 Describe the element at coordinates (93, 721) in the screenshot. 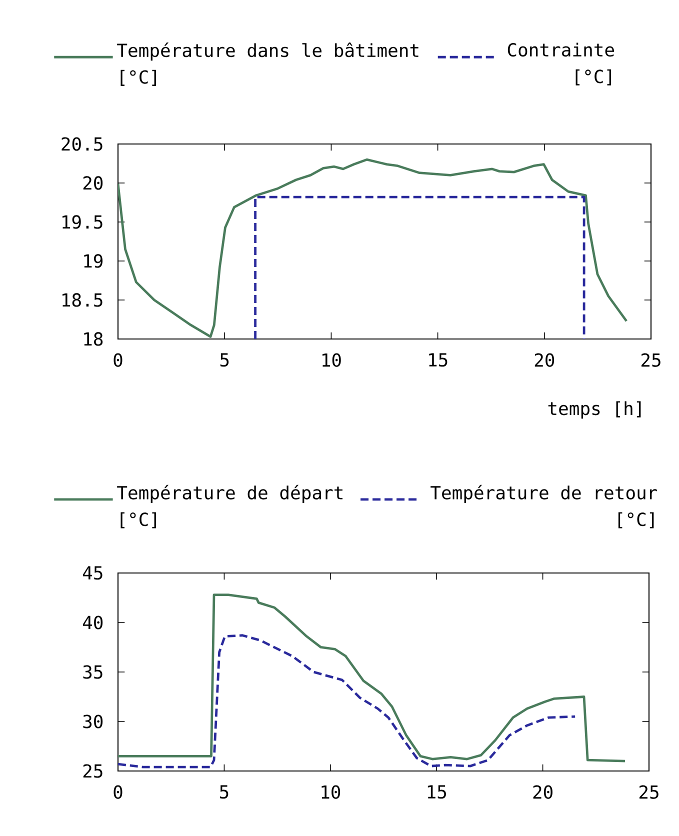

I see `y-tick-label: 30` at that location.